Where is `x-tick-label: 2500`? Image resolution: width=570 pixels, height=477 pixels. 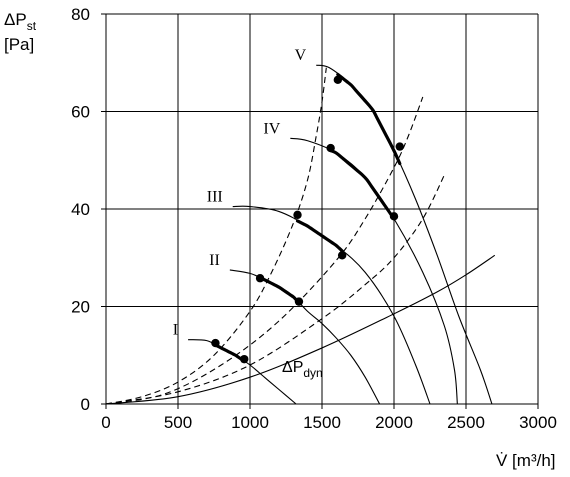 x-tick-label: 2500 is located at coordinates (466, 422).